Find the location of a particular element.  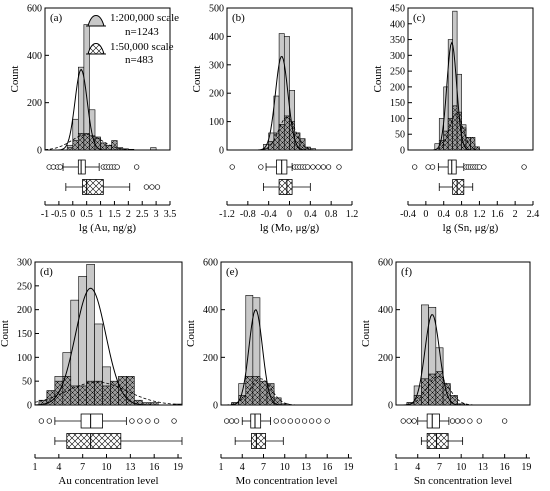

x-axis-label: Mo concentration level is located at coordinates (286, 481).